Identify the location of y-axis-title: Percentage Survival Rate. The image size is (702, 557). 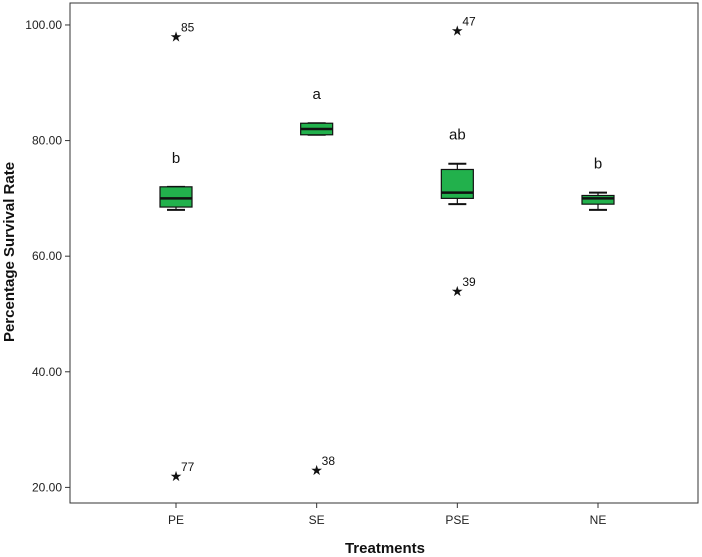
(9, 252).